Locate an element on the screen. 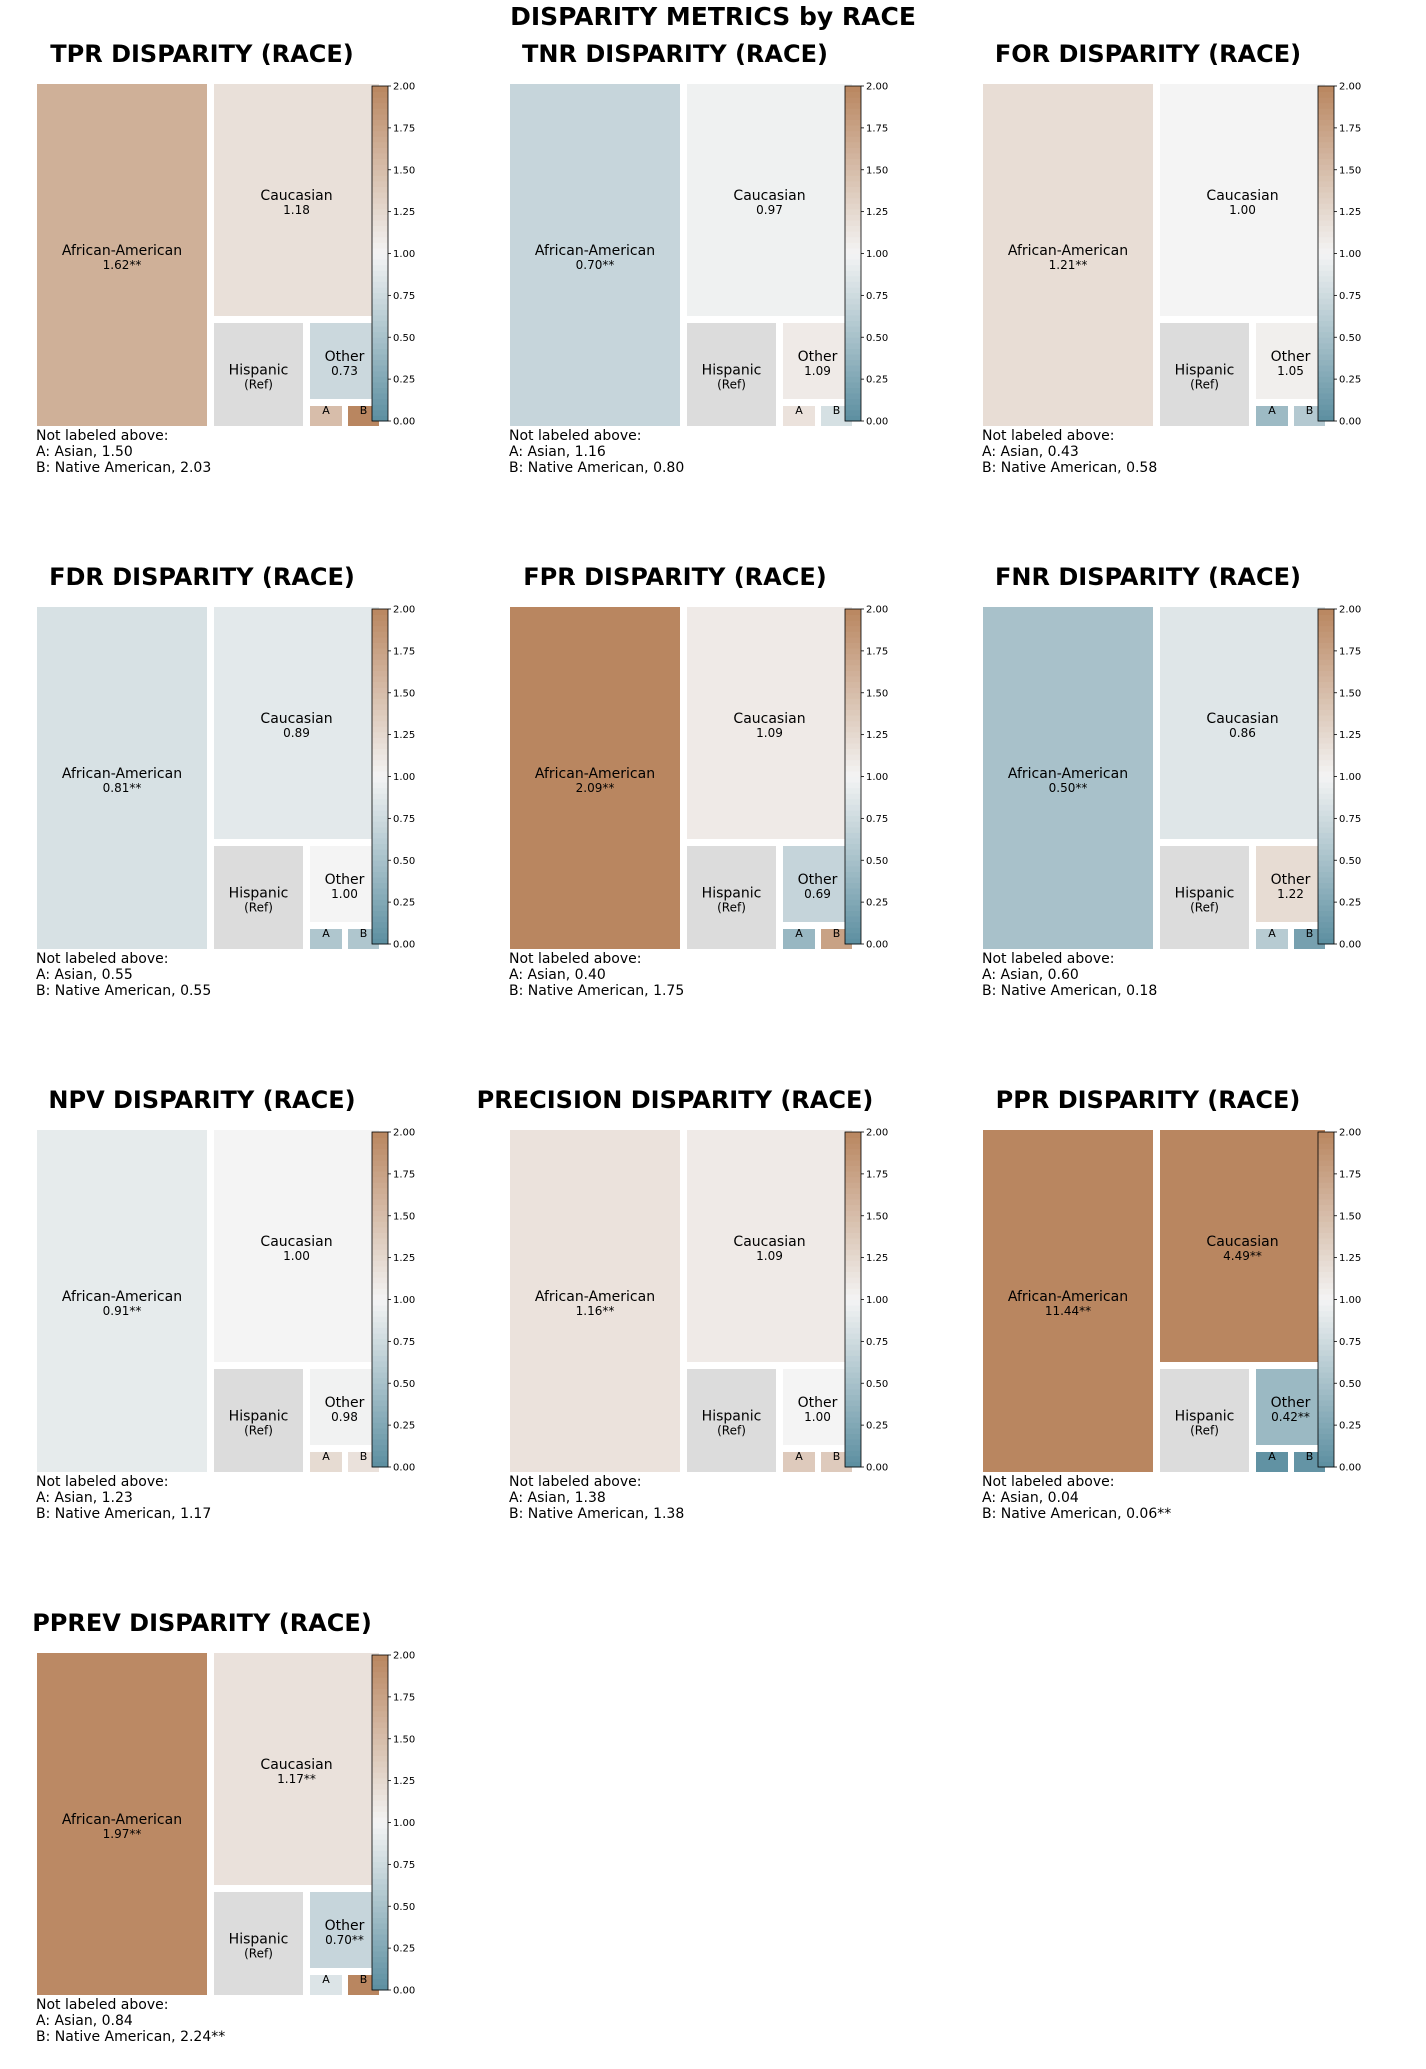 This screenshot has width=1426, height=2069. colorbar: 0.00 0.25 0.50 0.75 1.00 1.25 1.50 1.75 2.00 is located at coordinates (393, 1301).